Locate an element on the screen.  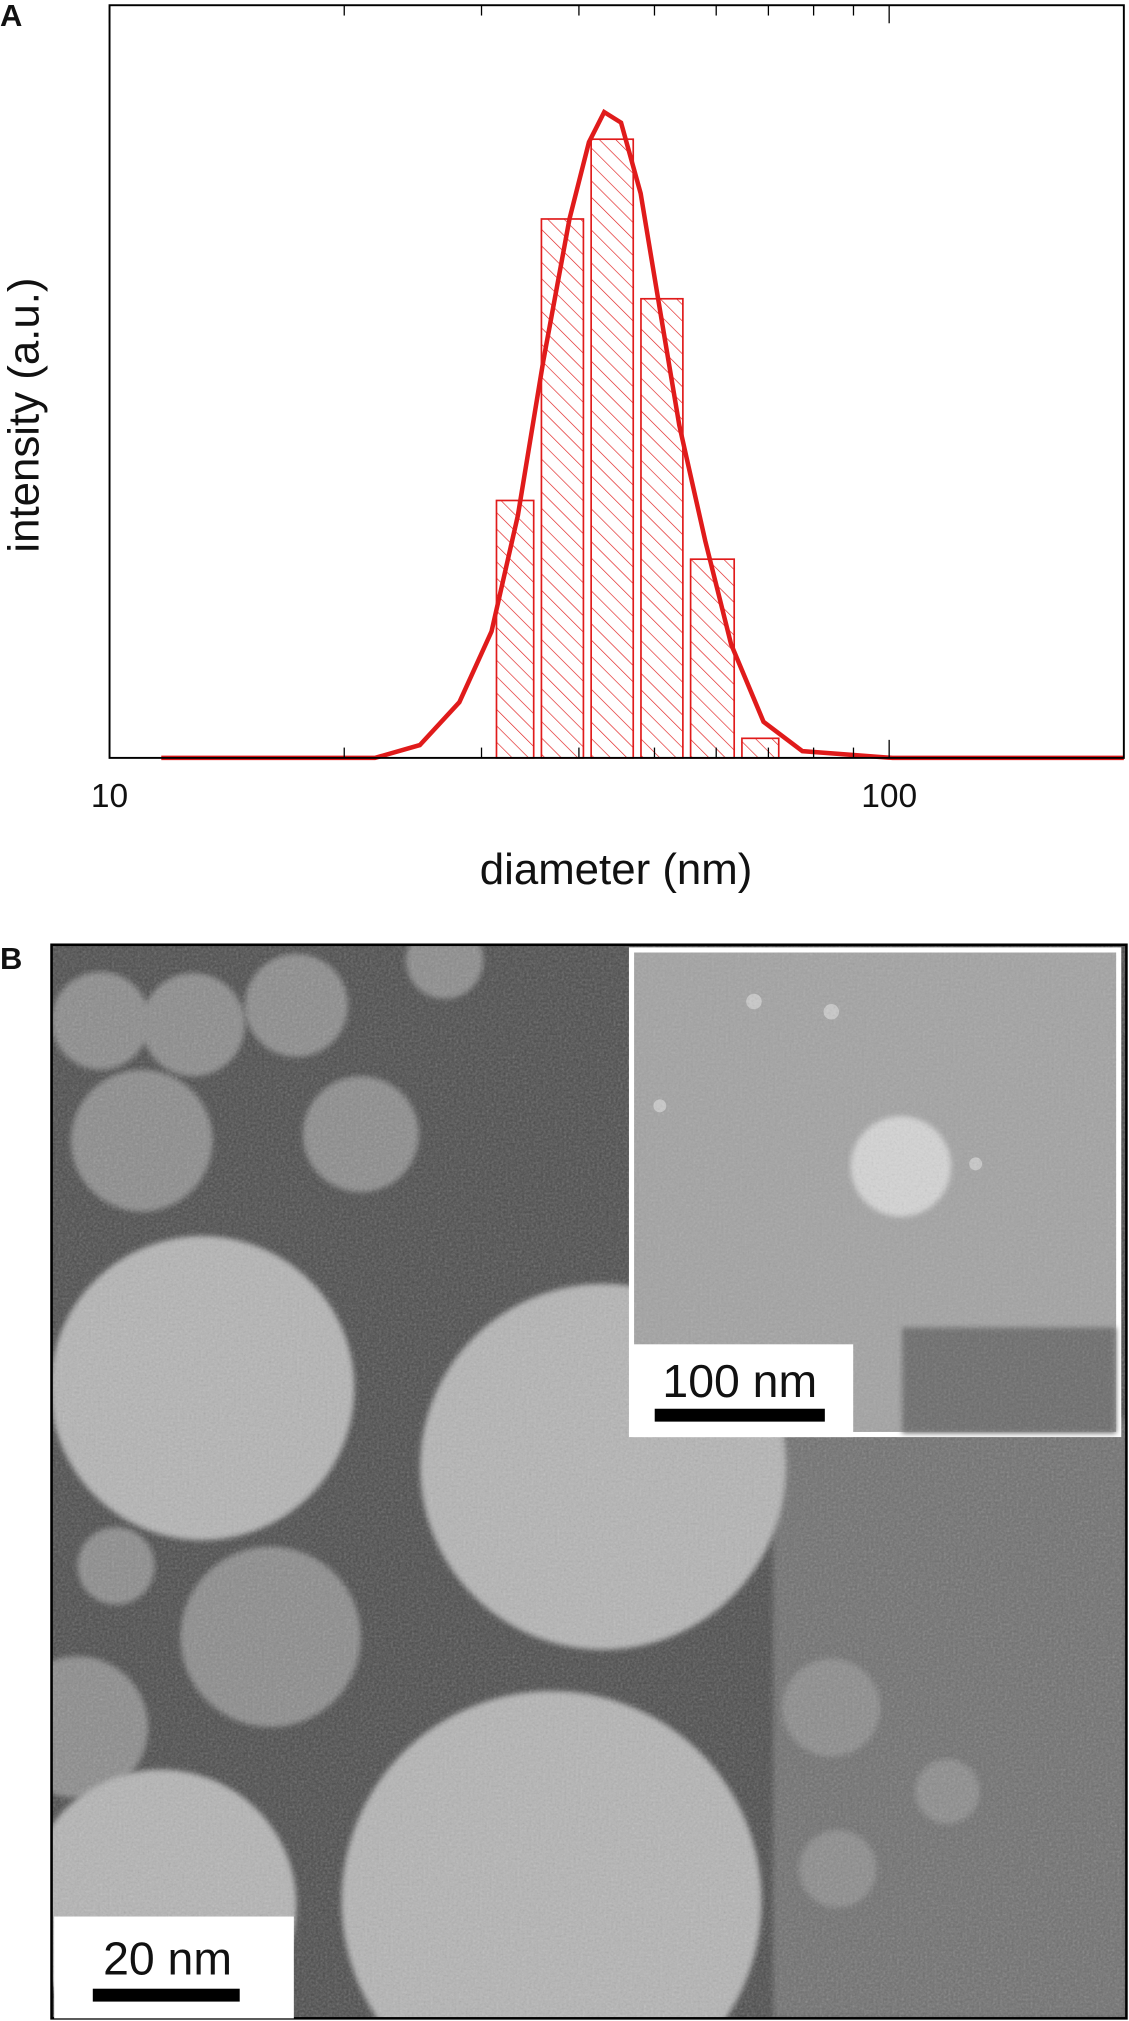
x-axis-label: diameter (nm) is located at coordinates (616, 869).